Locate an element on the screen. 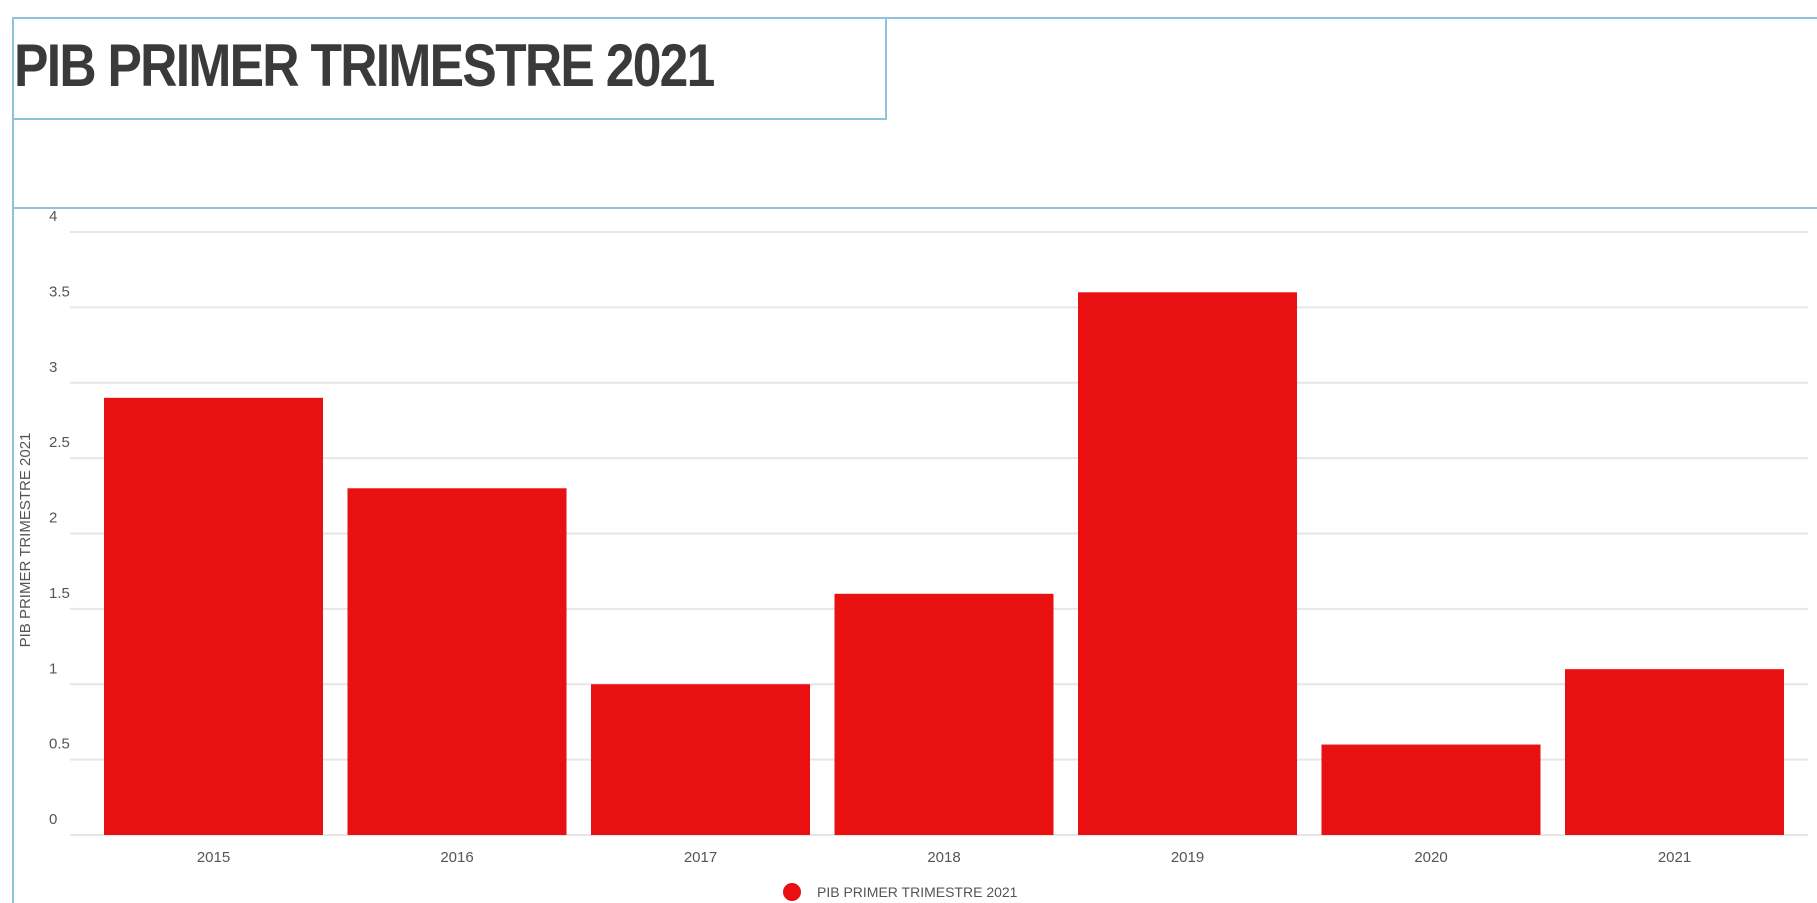 The image size is (1817, 903). legend-label: PIB PRIMER TRIMESTRE 2021 is located at coordinates (917, 892).